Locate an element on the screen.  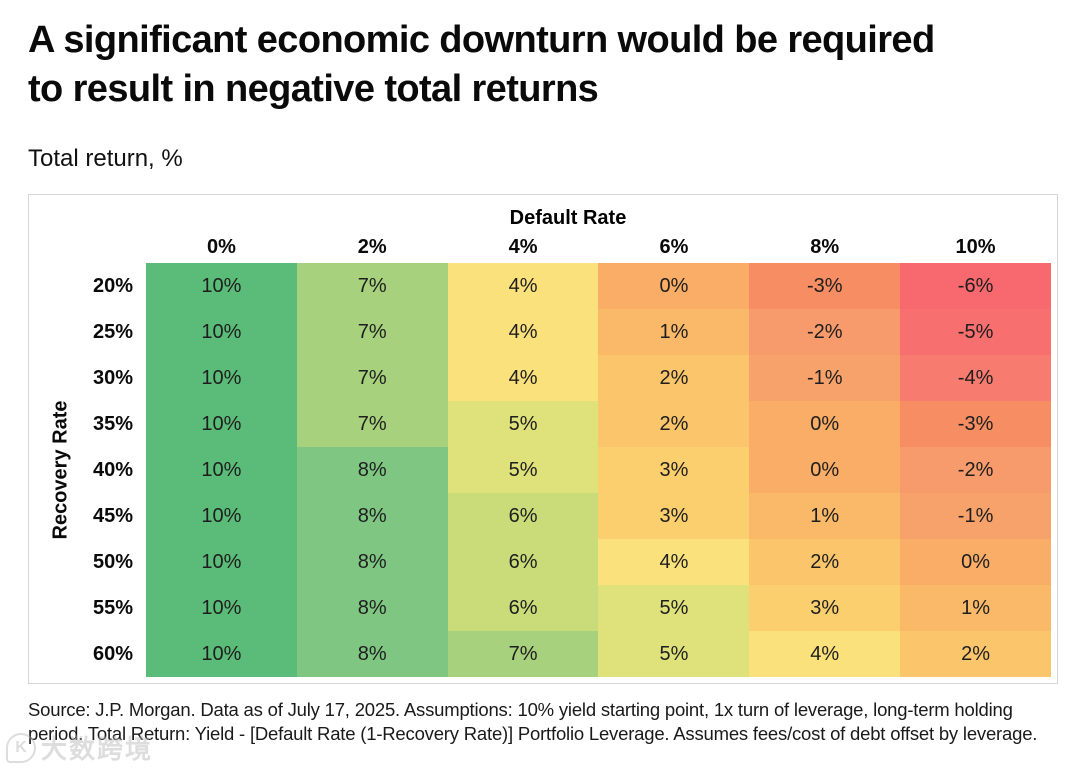
column-header: 4% is located at coordinates (523, 246).